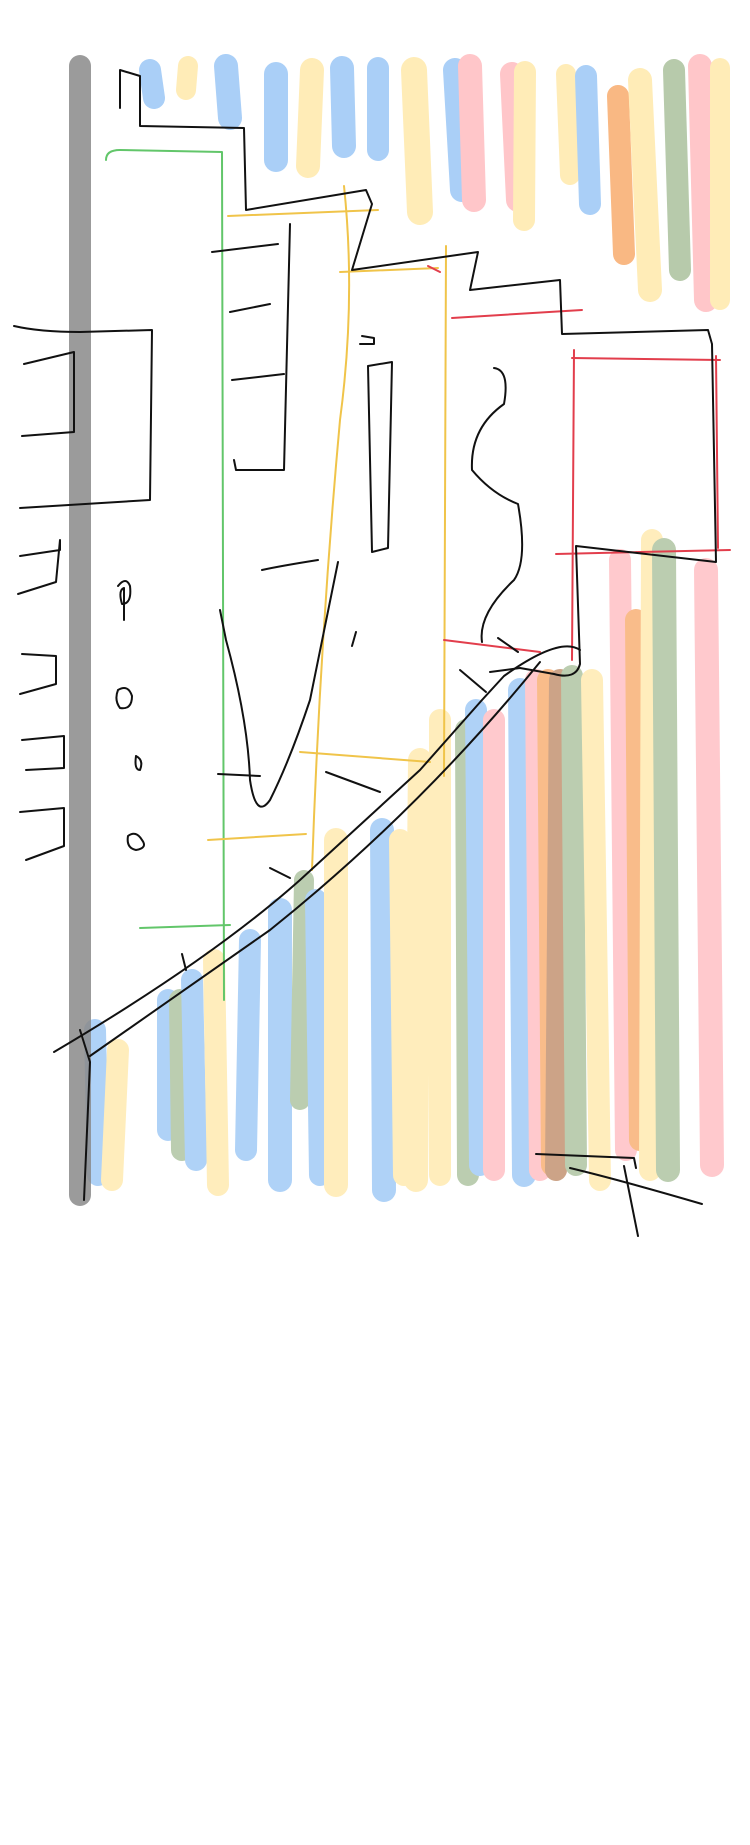  Describe the element at coordinates (434, 183) in the screenshot. I see `top-marker-strokes` at that location.